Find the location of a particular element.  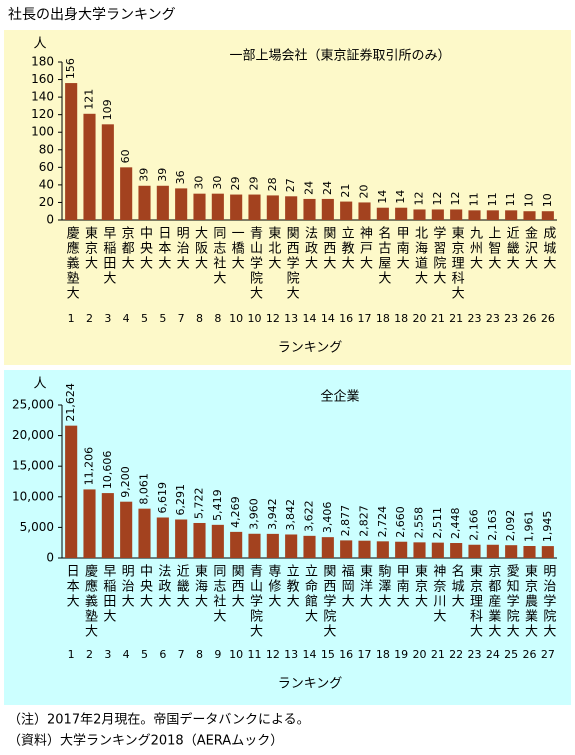

rank-label: 24 is located at coordinates (493, 654).